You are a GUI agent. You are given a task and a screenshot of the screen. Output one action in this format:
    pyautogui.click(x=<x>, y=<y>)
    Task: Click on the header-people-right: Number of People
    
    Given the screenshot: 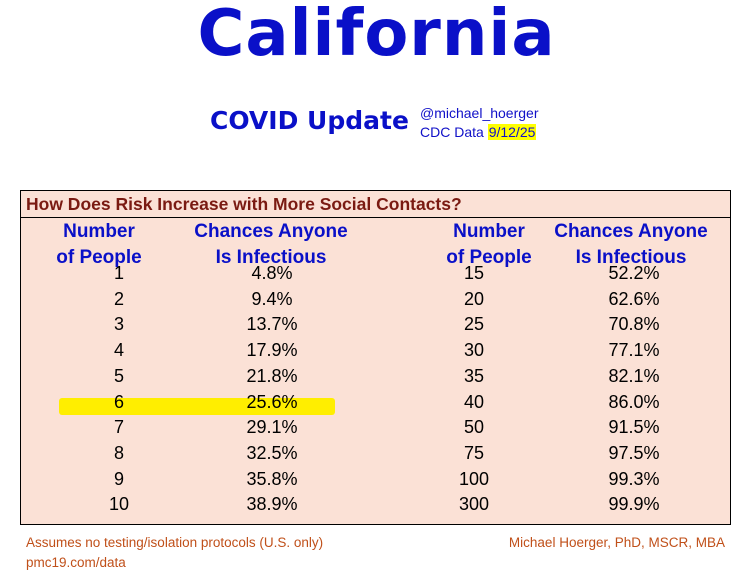 What is the action you would take?
    pyautogui.click(x=489, y=245)
    